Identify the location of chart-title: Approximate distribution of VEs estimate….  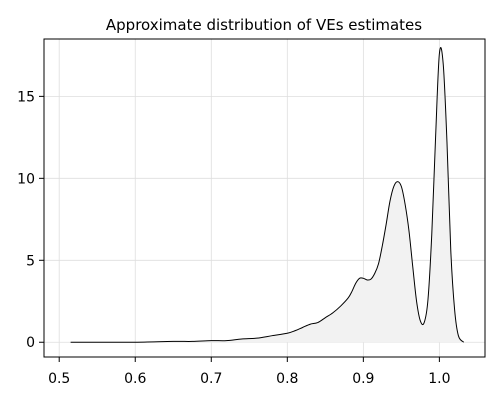
(264, 25).